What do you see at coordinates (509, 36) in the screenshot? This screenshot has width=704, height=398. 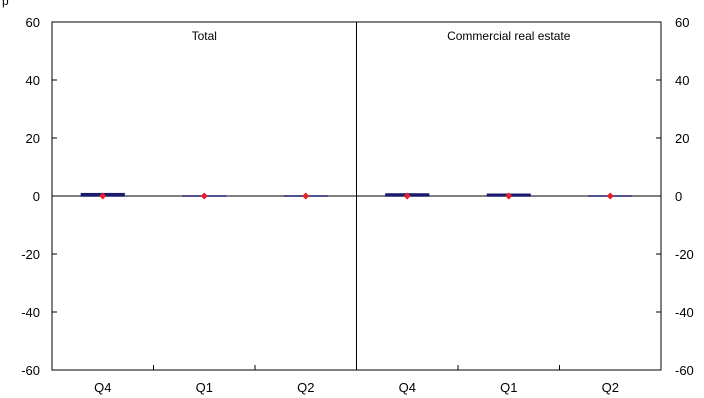 I see `panel-title: Commercial real estate` at bounding box center [509, 36].